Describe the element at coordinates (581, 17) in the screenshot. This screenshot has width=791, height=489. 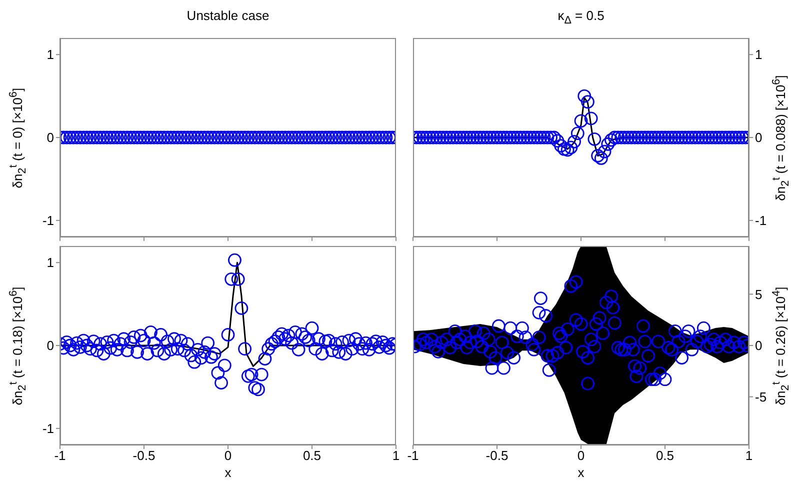
I see `chart-title: κ$_{Δ}$ = 0.5` at that location.